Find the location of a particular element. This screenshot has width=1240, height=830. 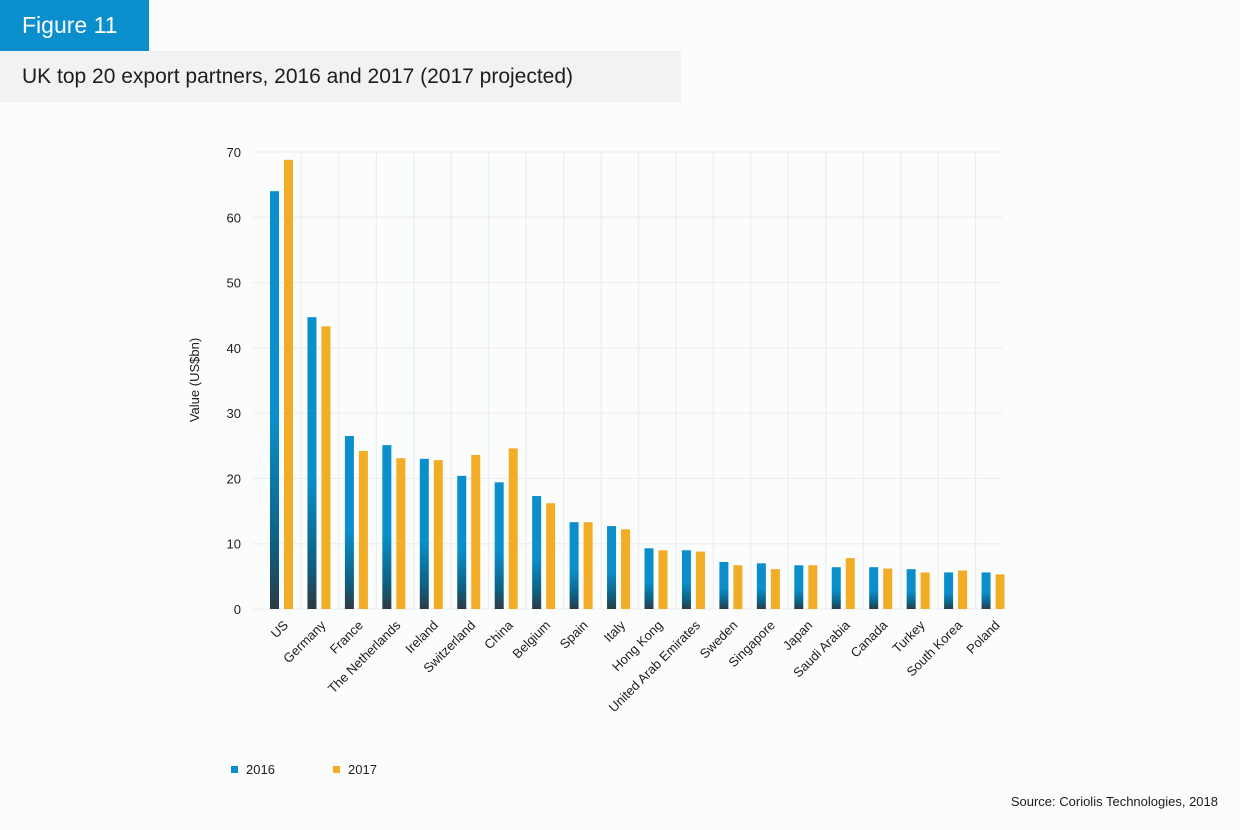

bar-2017-saudi-arabia is located at coordinates (850, 583).